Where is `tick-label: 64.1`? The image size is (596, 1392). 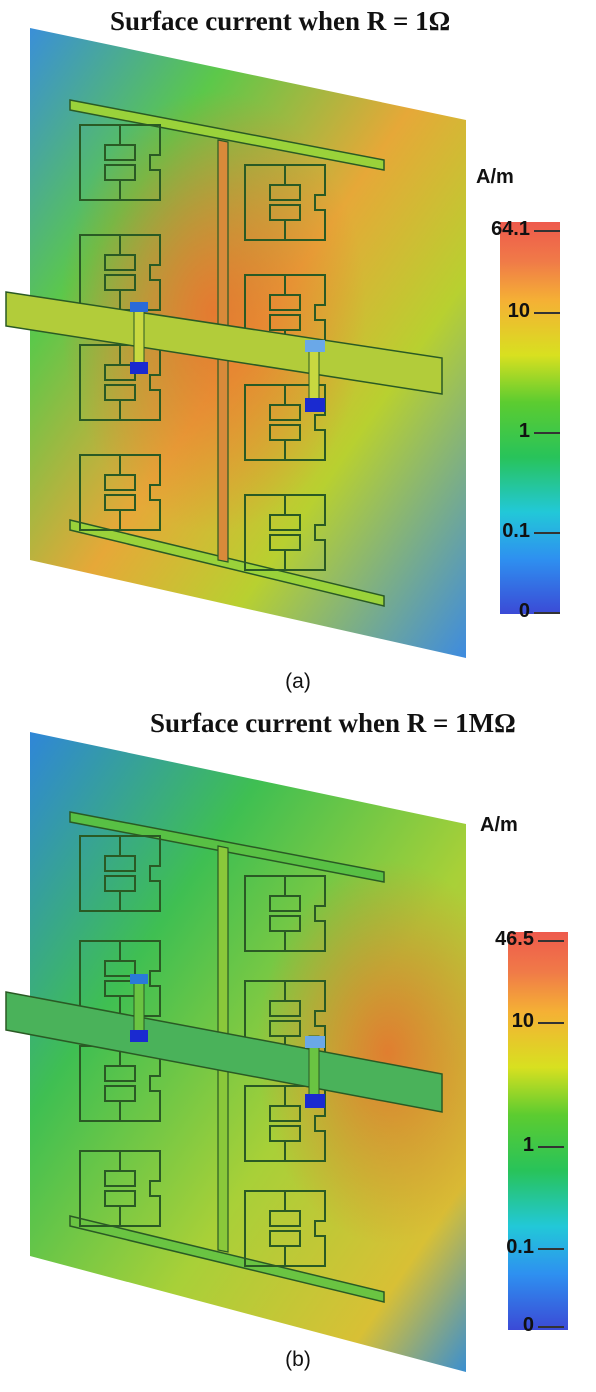 tick-label: 64.1 is located at coordinates (510, 229).